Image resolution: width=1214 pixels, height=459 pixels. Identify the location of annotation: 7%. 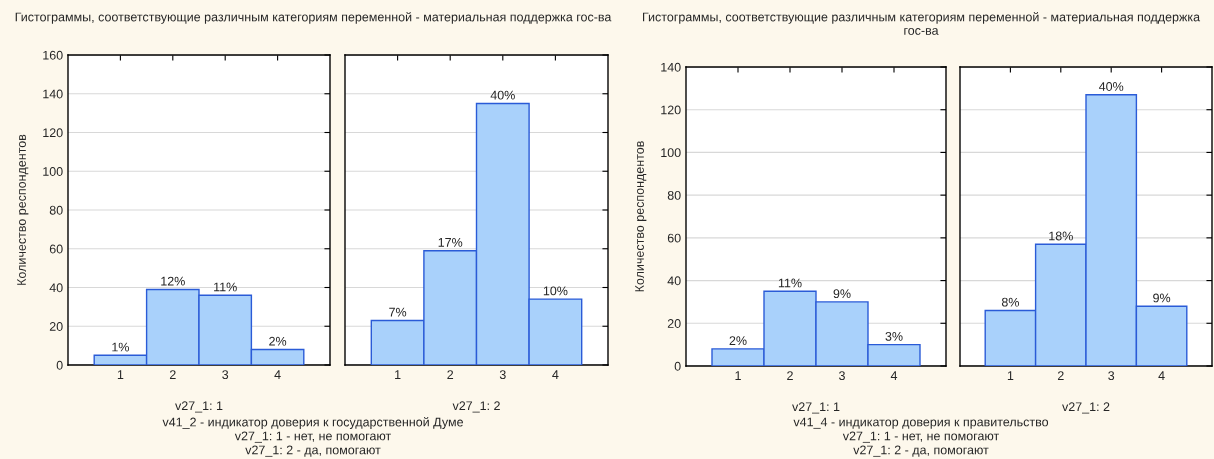
(398, 312).